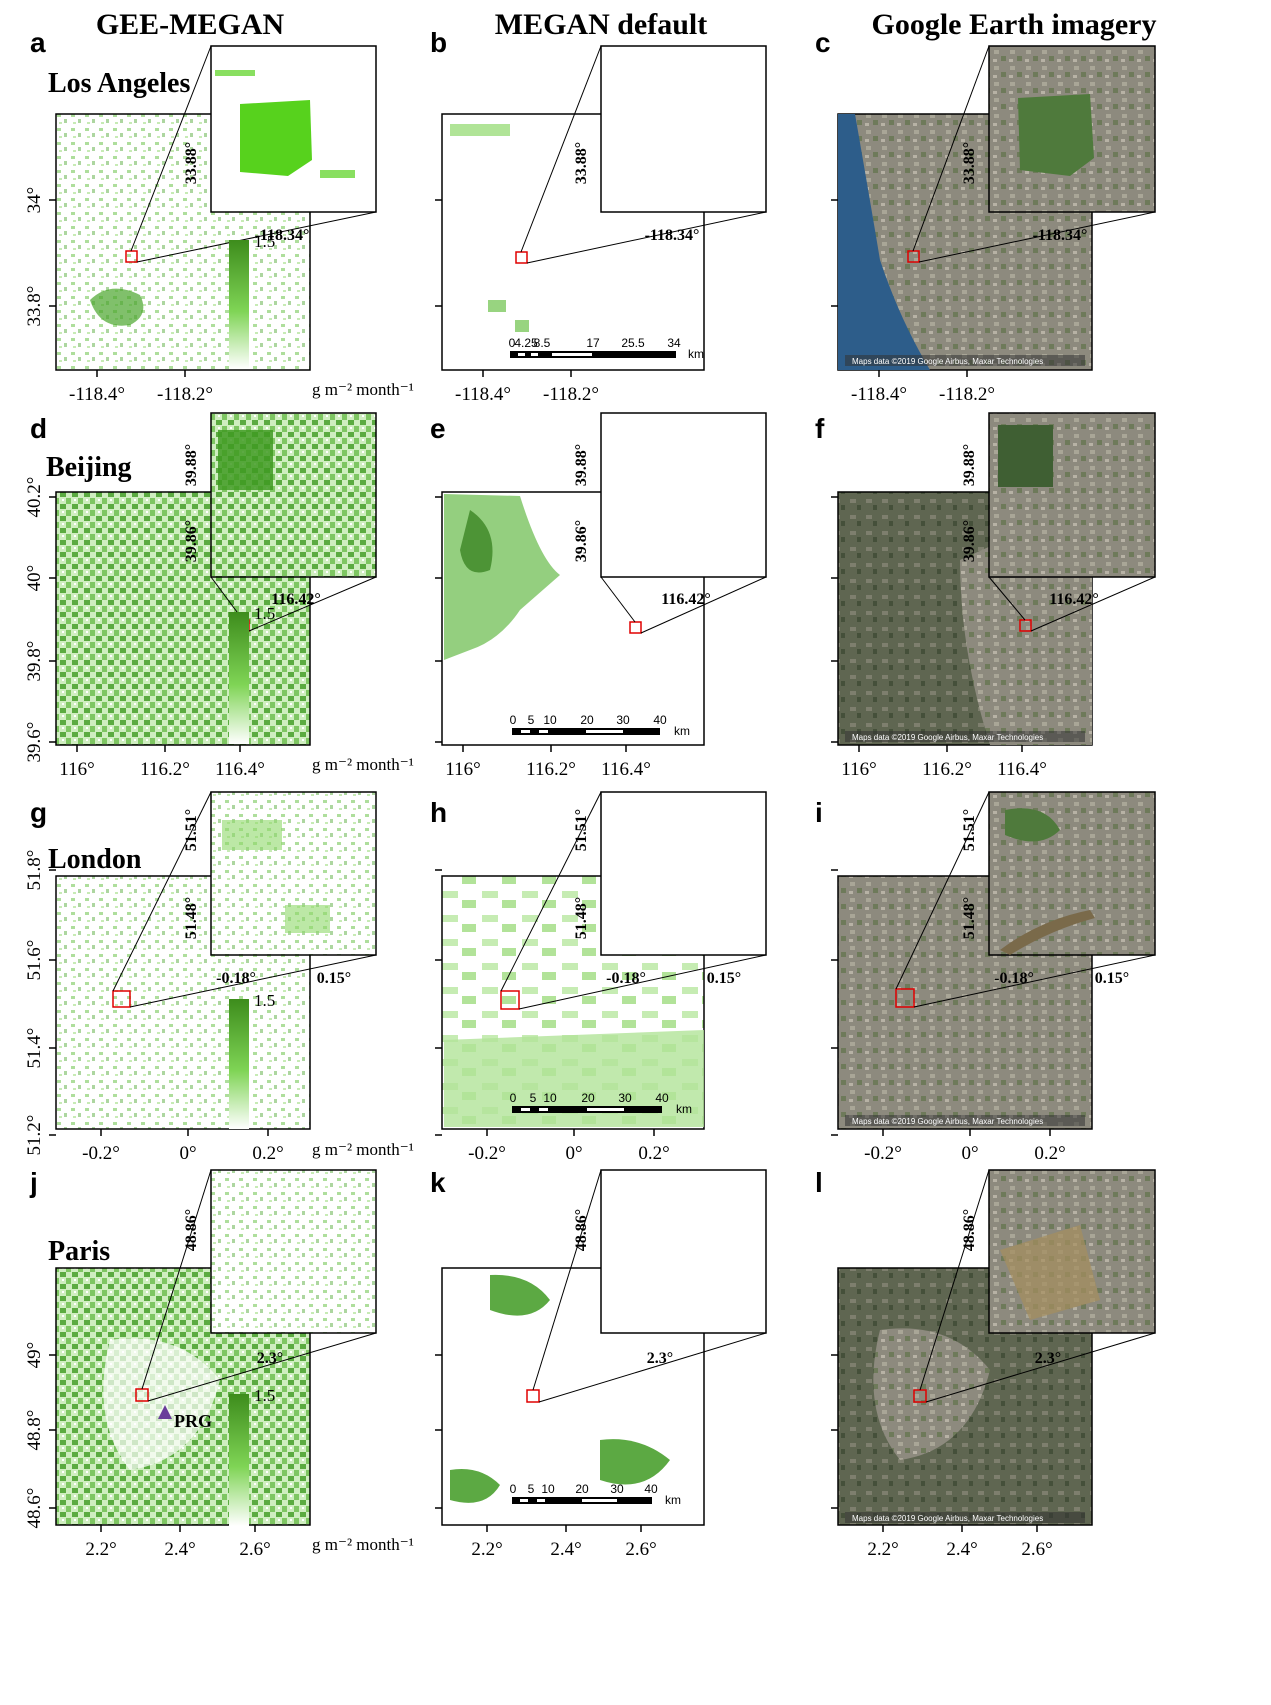 The height and width of the screenshot is (1705, 1271). What do you see at coordinates (89, 467) in the screenshot?
I see `city-label-beijing: Beijing` at bounding box center [89, 467].